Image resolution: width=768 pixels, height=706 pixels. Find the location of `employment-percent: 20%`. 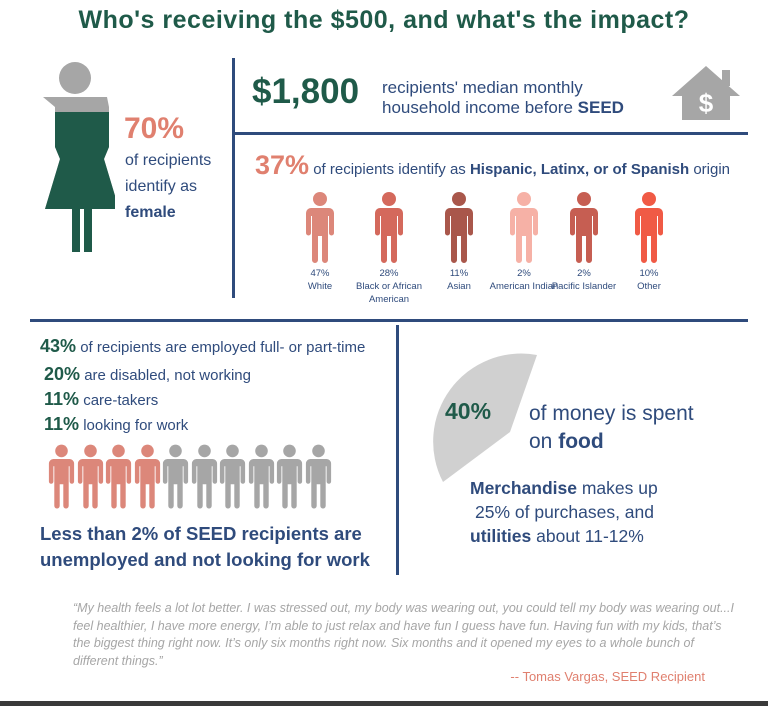

employment-percent: 20% is located at coordinates (62, 374).